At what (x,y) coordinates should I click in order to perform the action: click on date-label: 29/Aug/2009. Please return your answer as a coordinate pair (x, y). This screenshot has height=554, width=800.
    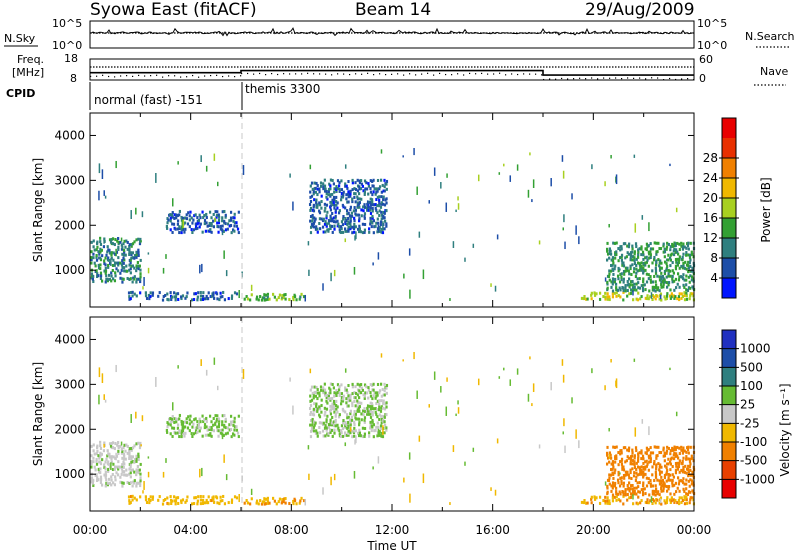
    Looking at the image, I should click on (640, 10).